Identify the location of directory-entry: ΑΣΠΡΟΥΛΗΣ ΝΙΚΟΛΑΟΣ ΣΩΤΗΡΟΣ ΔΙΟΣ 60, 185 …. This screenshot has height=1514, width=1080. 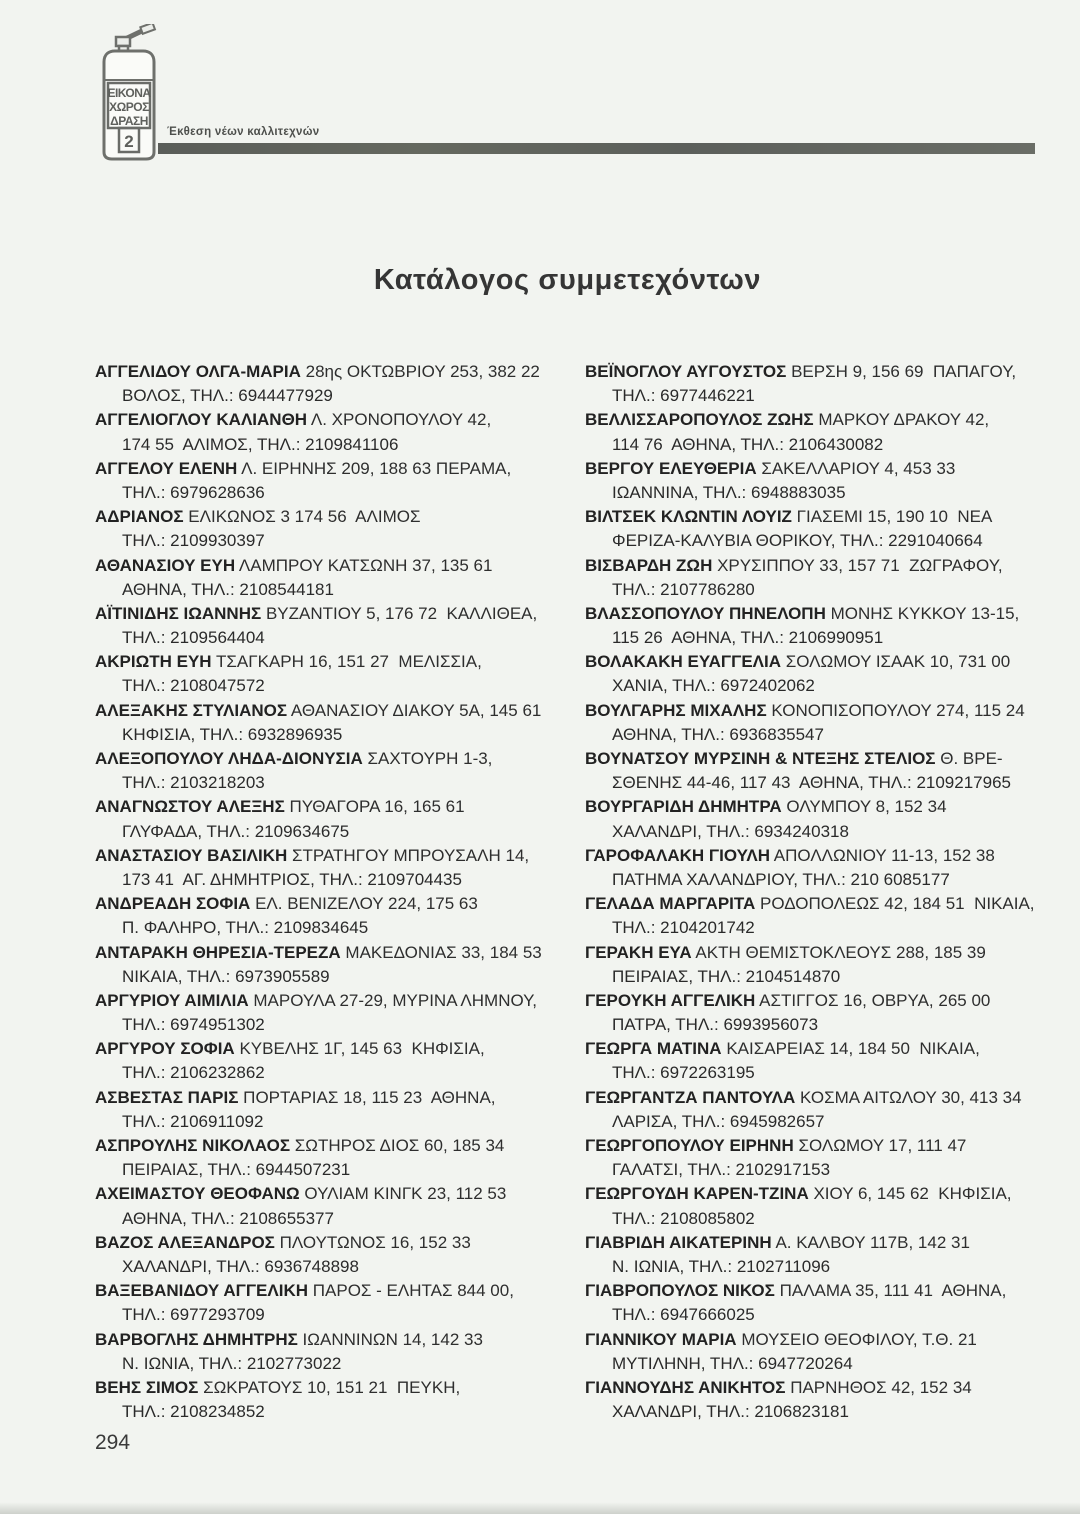
(322, 1158).